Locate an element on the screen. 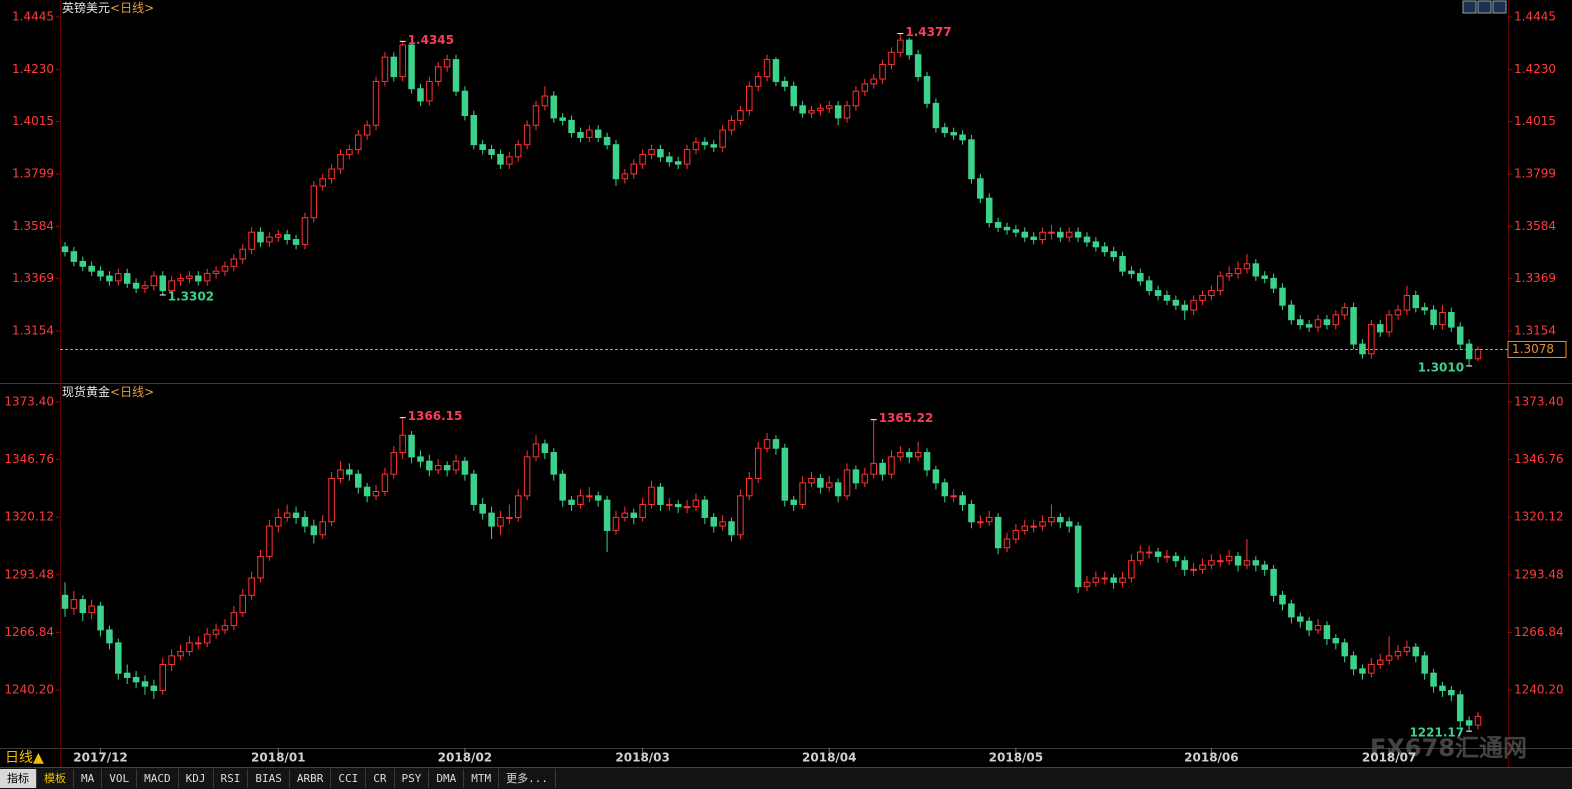 The height and width of the screenshot is (789, 1572). toolbar-tab: VOL is located at coordinates (120, 778).